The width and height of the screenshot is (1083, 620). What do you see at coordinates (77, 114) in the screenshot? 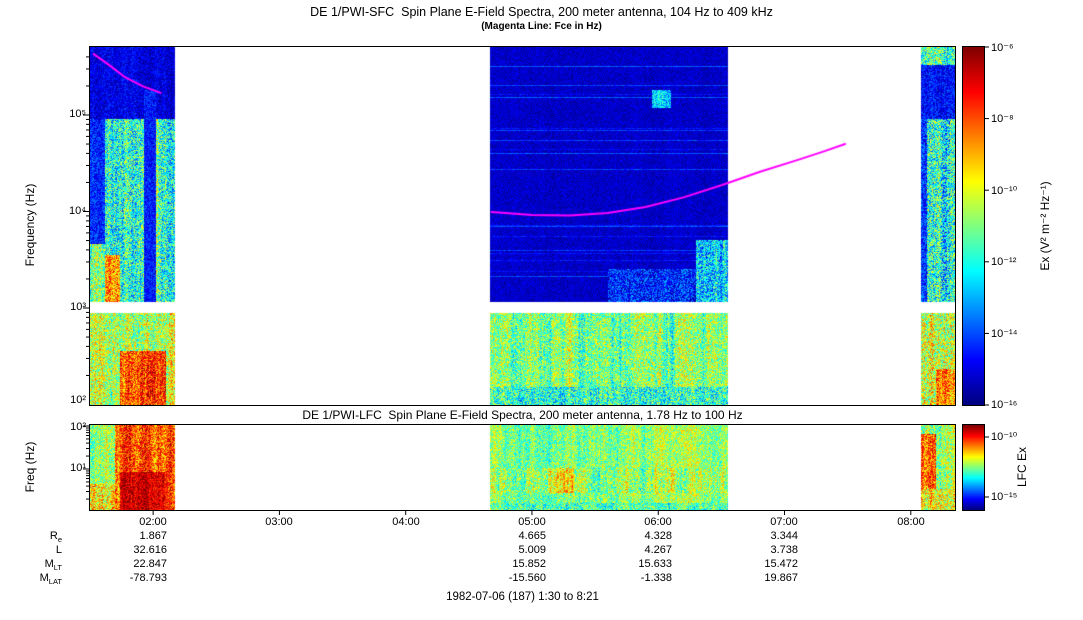
I see `sfc-ytick-1e5: 10⁵` at bounding box center [77, 114].